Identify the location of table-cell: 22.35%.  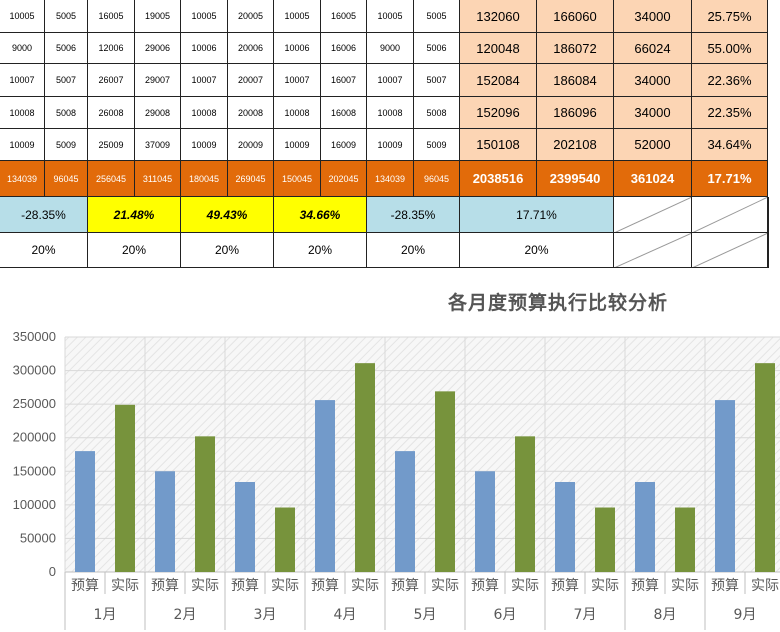
(730, 113).